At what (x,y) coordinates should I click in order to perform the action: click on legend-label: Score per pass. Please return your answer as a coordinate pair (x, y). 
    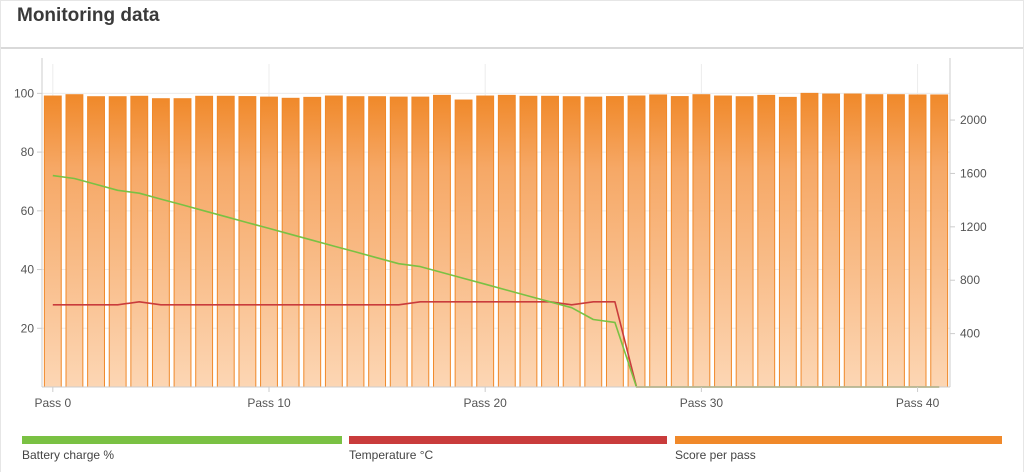
    Looking at the image, I should click on (715, 455).